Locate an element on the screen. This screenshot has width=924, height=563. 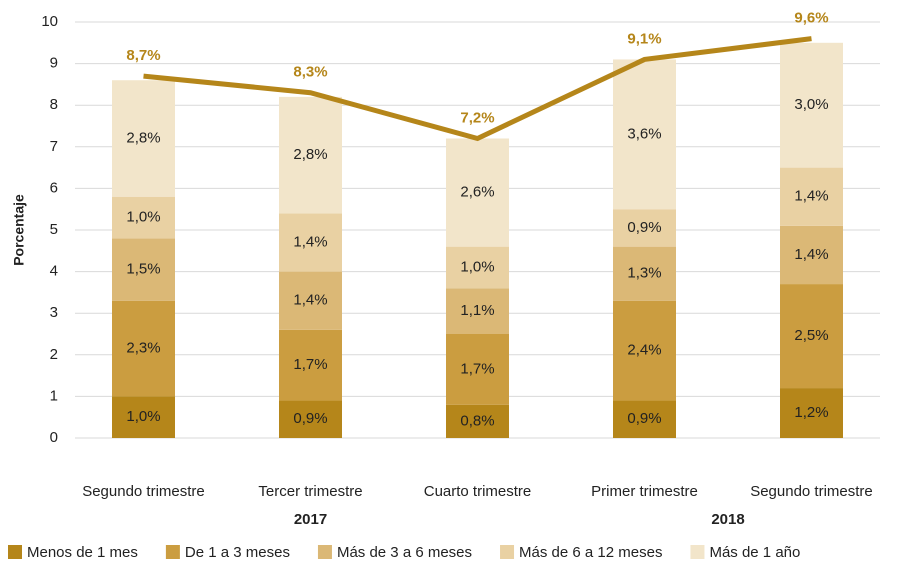
data-label: 3,6% is located at coordinates (644, 133).